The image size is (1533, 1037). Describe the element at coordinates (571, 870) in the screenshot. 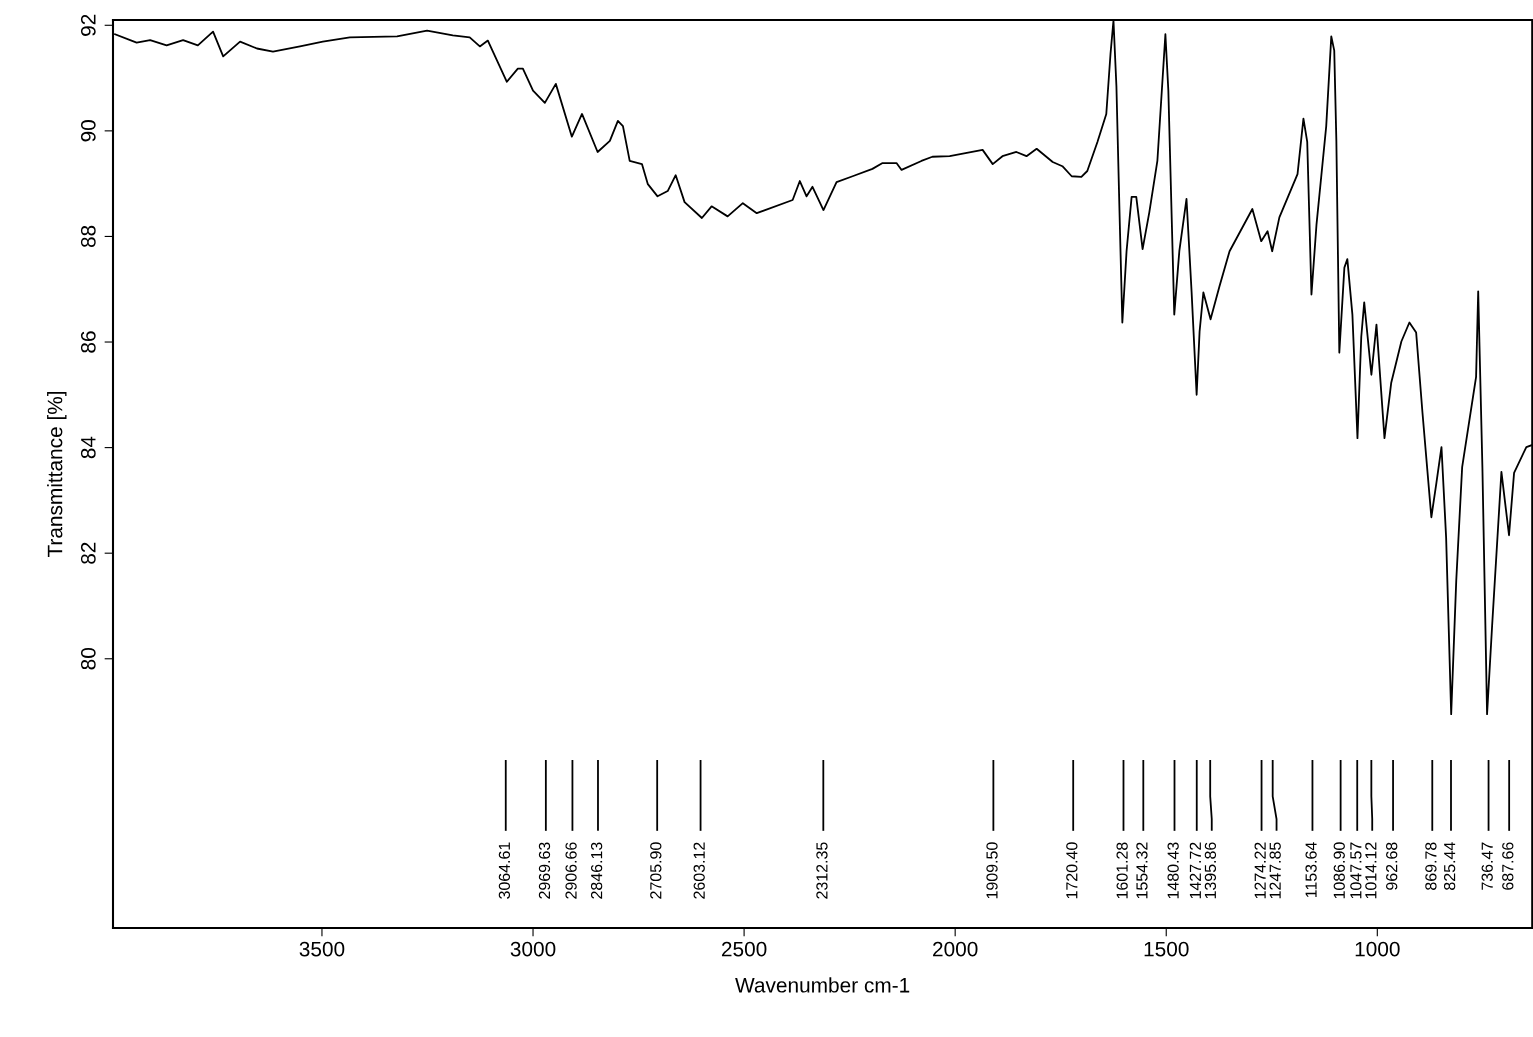

I see `ref-line-label: 2906.66` at that location.